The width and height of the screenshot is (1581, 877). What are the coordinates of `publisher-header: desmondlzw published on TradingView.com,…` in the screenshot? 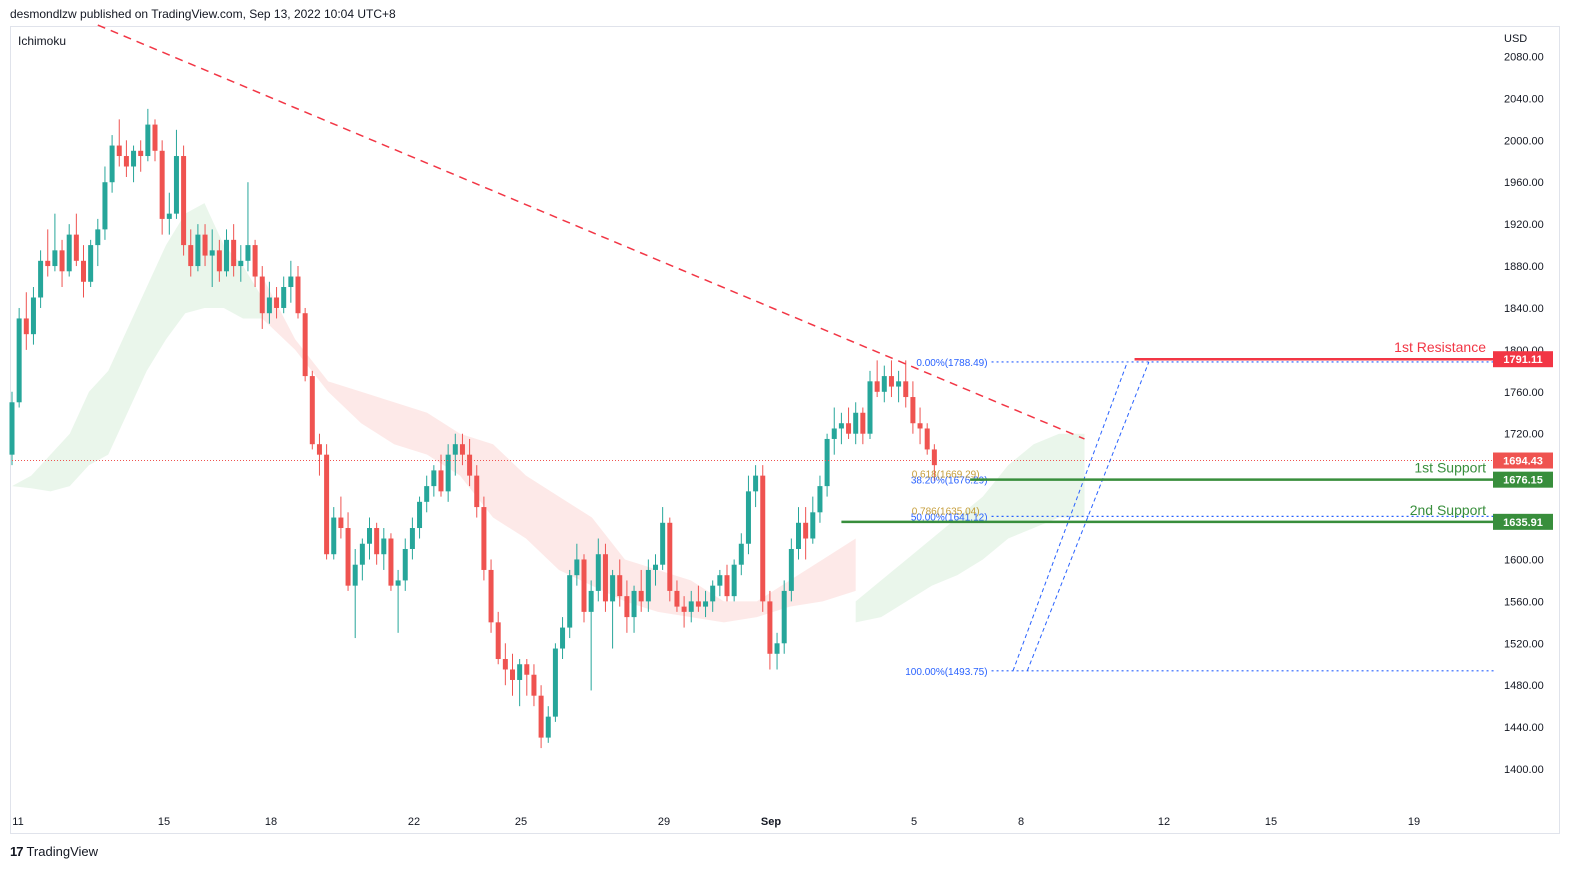 It's located at (203, 14).